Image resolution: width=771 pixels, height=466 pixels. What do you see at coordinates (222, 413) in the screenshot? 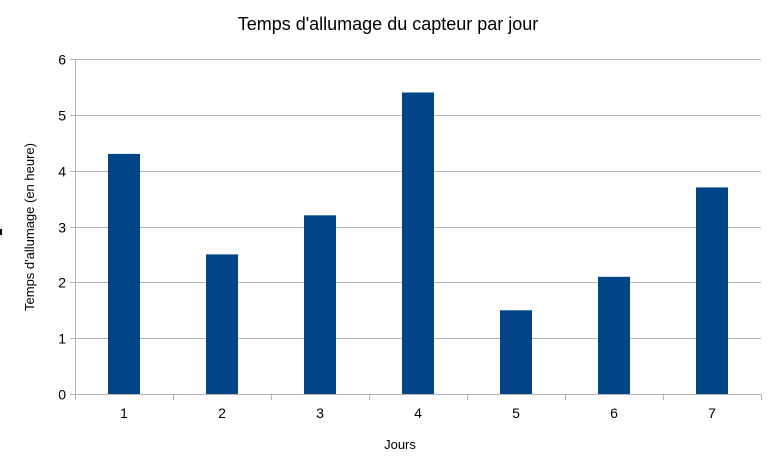
I see `x-tick-label: 2` at bounding box center [222, 413].